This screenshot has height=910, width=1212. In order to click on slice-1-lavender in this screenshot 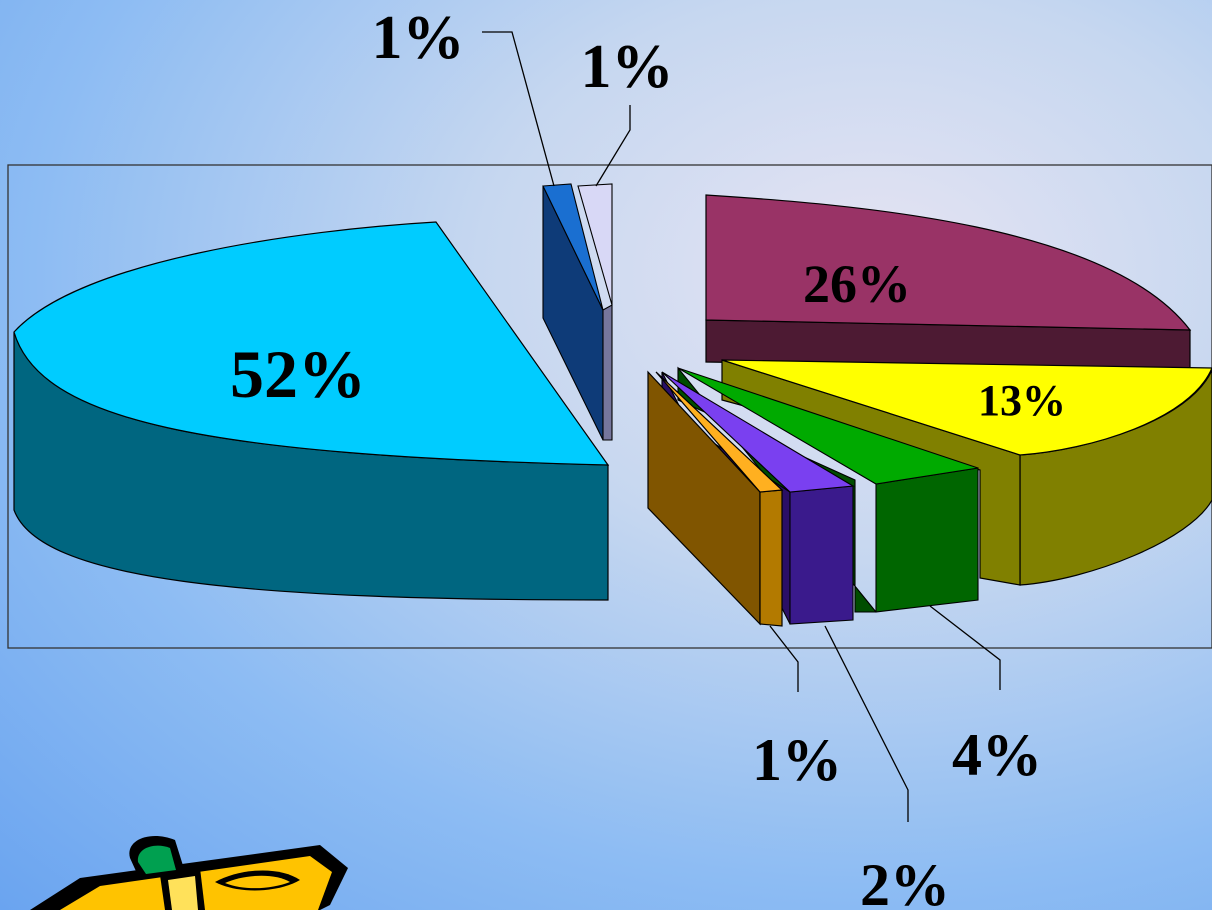, I will do `click(595, 312)`.